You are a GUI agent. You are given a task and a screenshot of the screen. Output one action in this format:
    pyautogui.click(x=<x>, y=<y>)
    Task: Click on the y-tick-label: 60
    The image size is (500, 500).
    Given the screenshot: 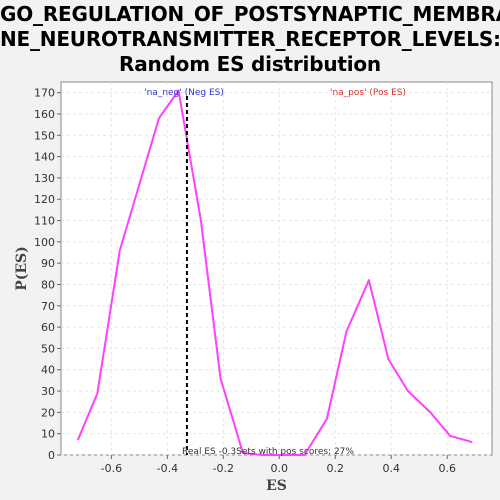 What is the action you would take?
    pyautogui.click(x=48, y=327)
    